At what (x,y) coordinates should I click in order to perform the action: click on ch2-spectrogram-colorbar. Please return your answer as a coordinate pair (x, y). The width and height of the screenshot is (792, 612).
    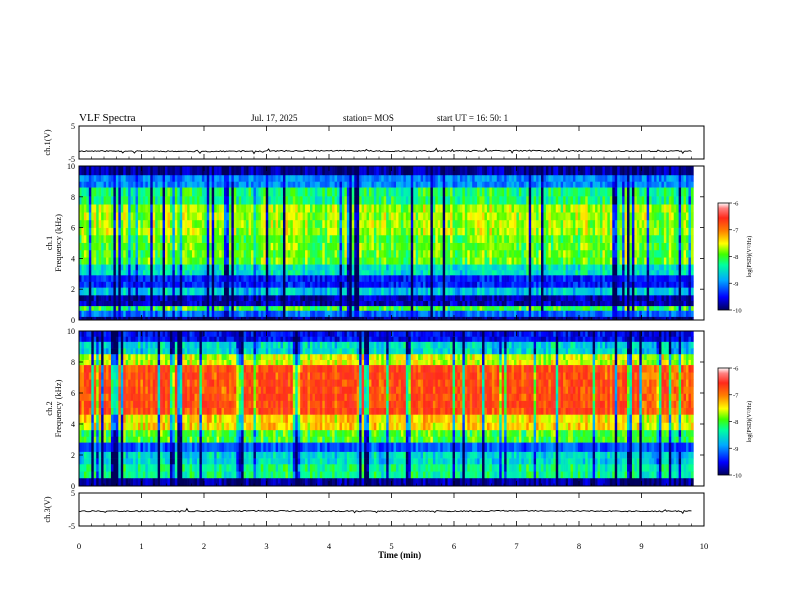
    Looking at the image, I should click on (723, 421).